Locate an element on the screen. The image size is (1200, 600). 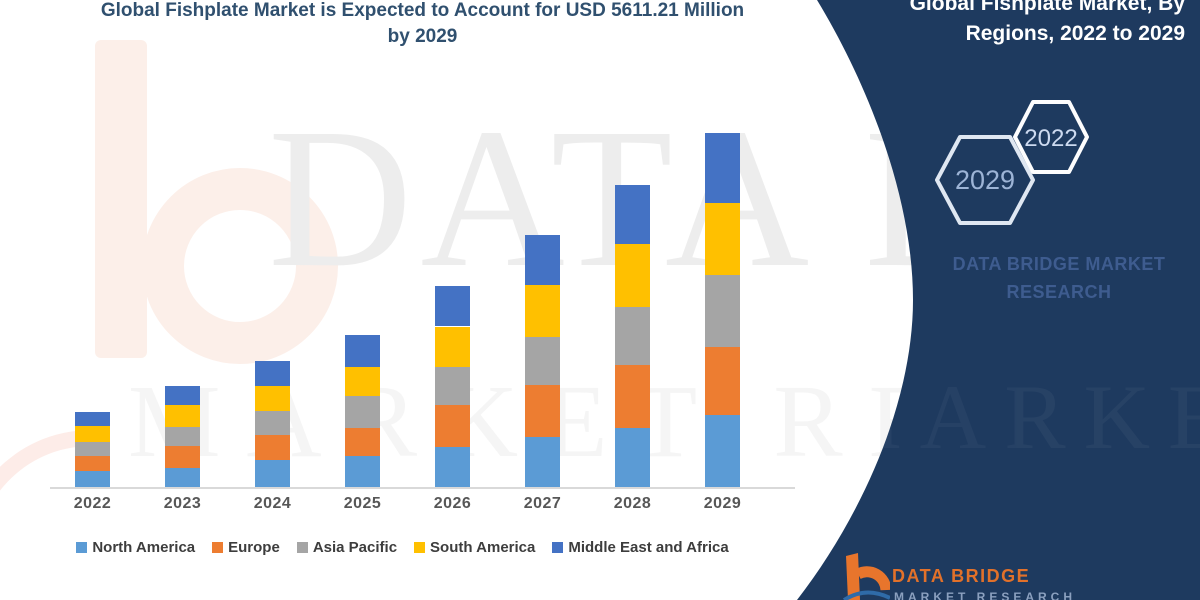
bar-segment-2026-north-america is located at coordinates (452, 466).